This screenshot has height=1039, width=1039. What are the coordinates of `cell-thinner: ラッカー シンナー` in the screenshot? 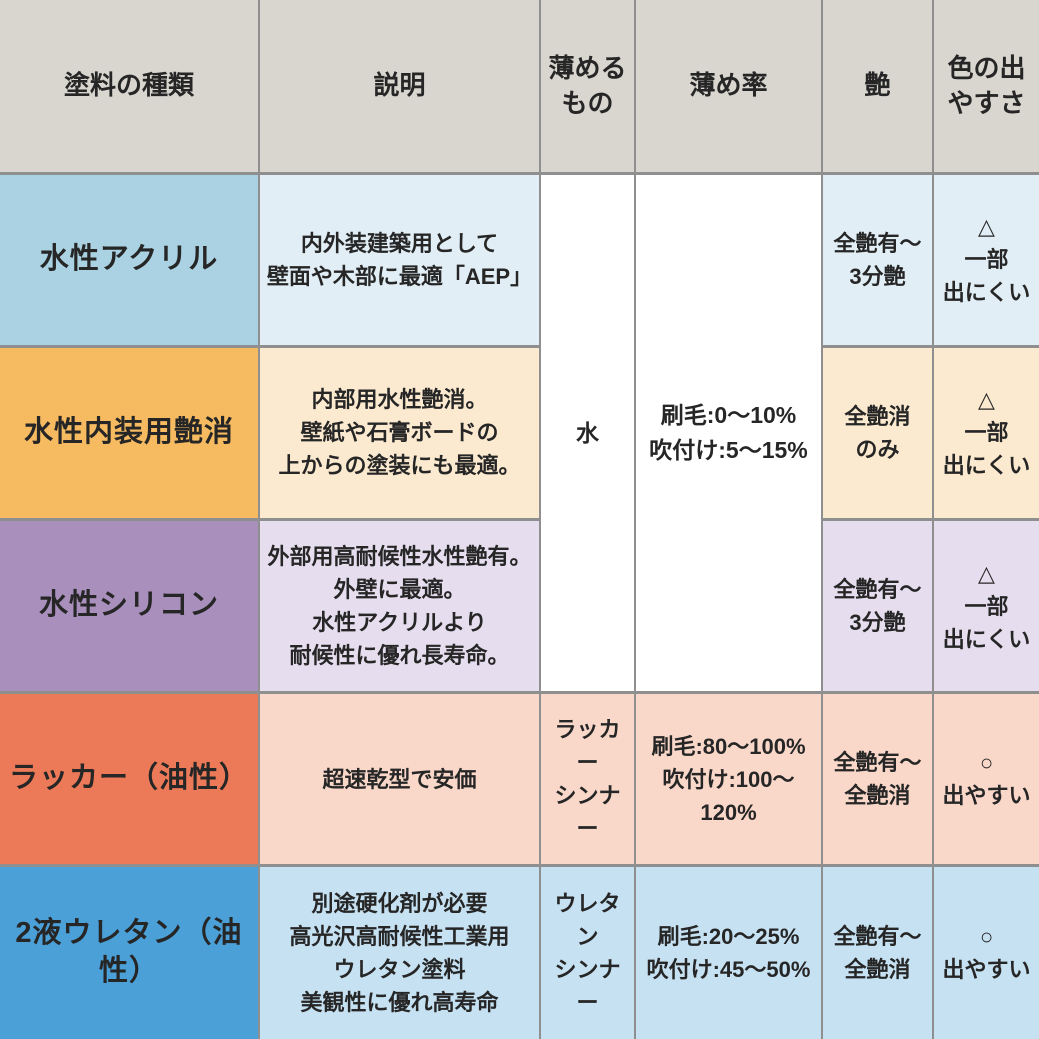 It's located at (587, 779).